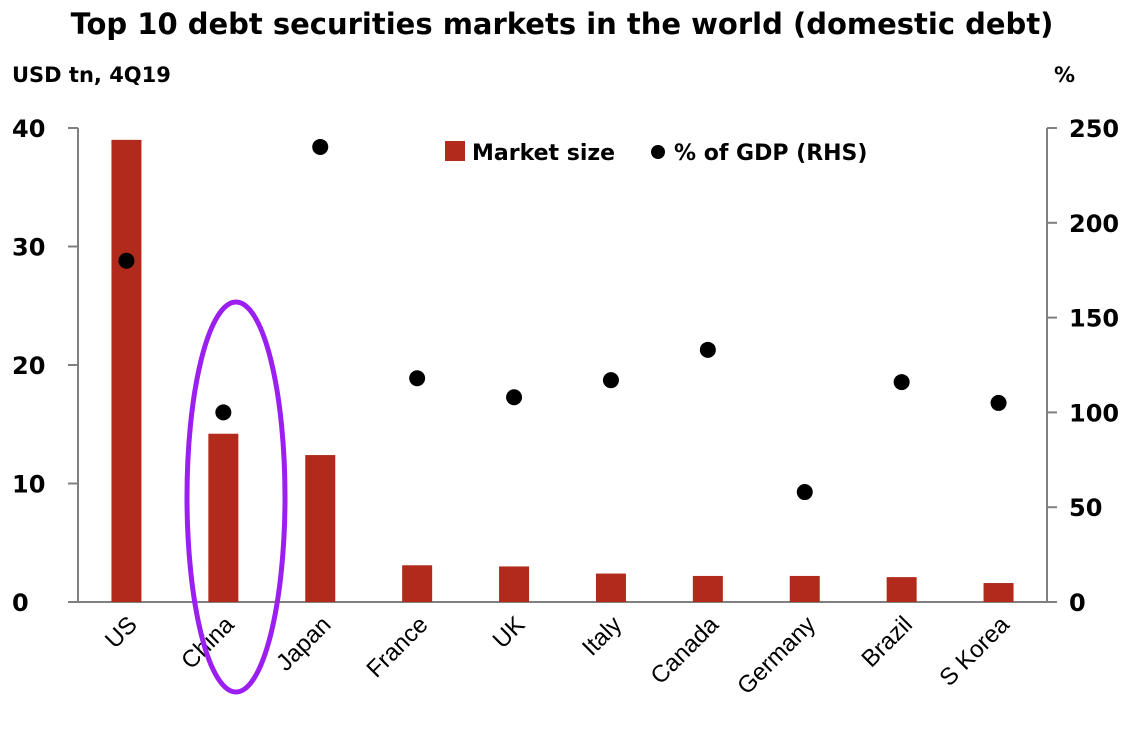 This screenshot has width=1145, height=742. What do you see at coordinates (320, 146) in the screenshot?
I see `point-japan` at bounding box center [320, 146].